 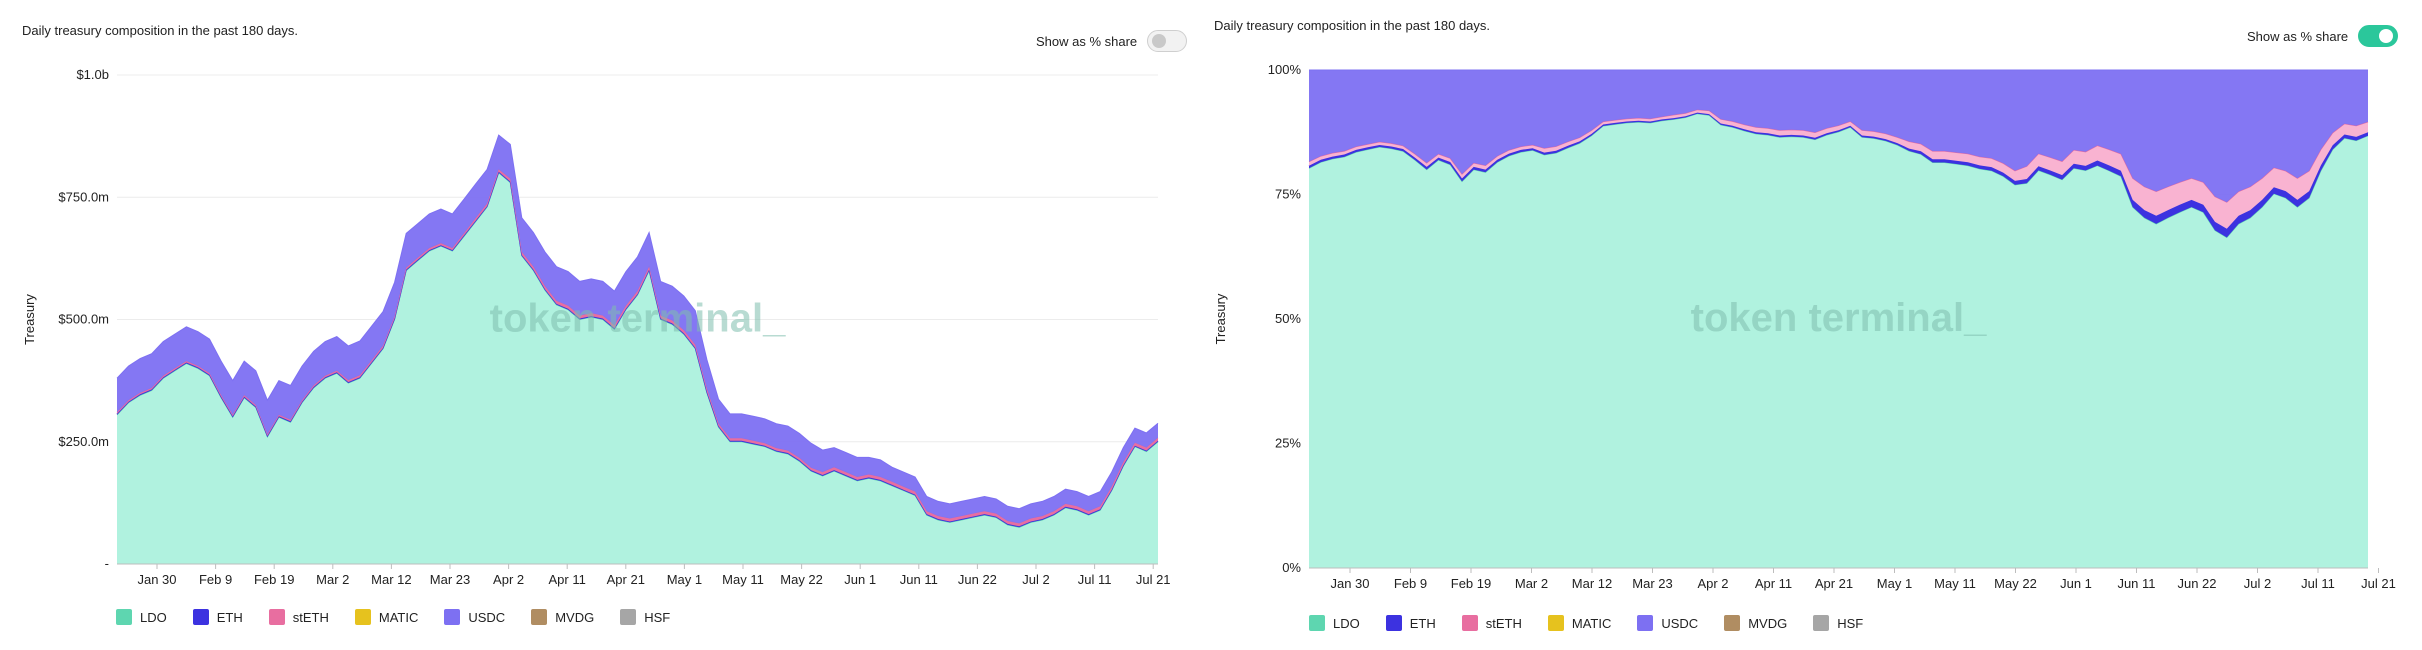 I want to click on y-tick-label: -, so click(x=107, y=563).